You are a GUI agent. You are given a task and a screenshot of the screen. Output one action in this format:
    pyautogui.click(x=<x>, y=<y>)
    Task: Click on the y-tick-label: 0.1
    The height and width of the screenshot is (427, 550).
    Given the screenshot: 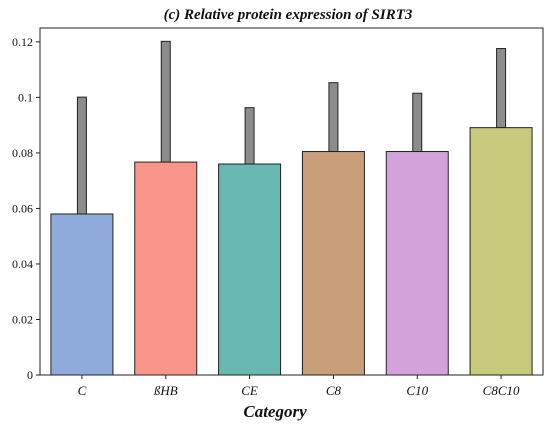 What is the action you would take?
    pyautogui.click(x=25, y=97)
    